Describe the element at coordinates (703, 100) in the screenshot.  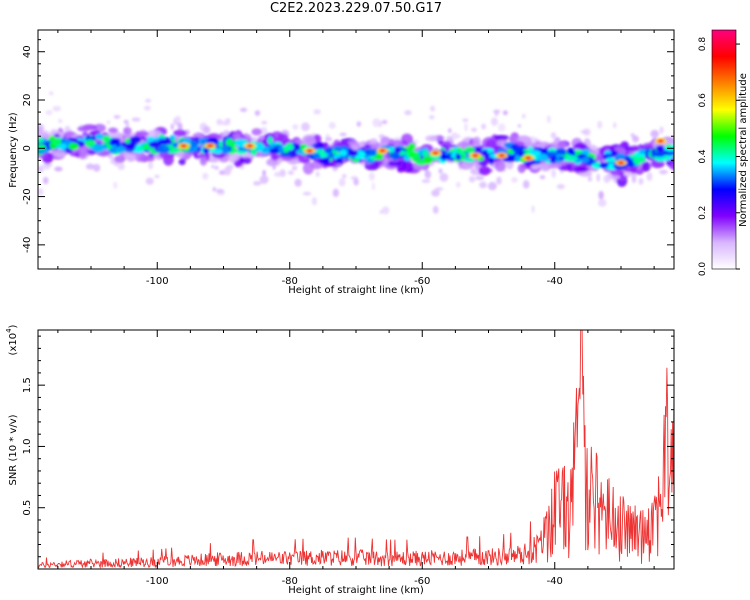
I see `colorbar-tick-label: 0.6` at that location.